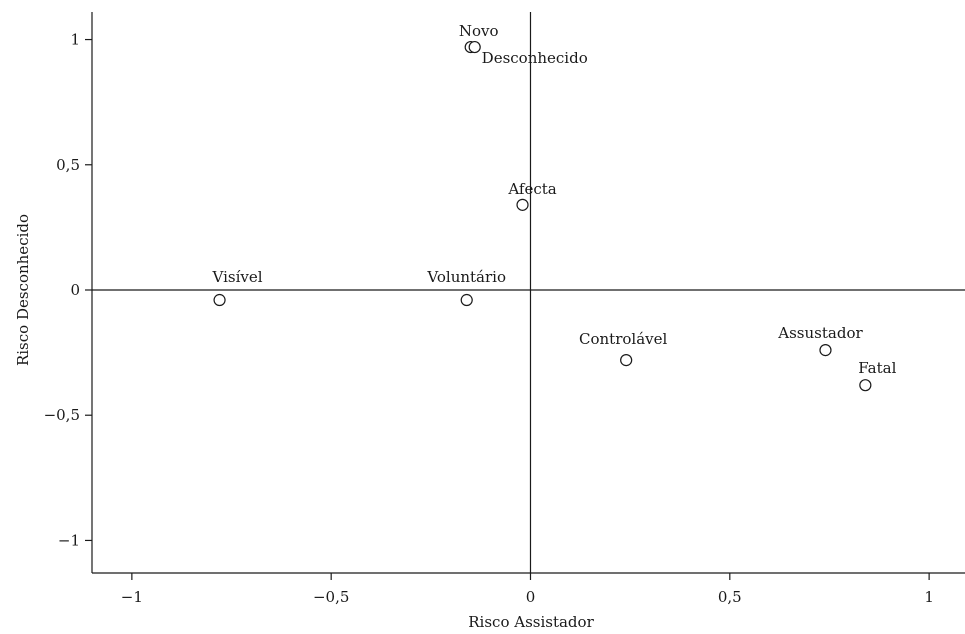 The height and width of the screenshot is (634, 965). Describe the element at coordinates (466, 277) in the screenshot. I see `data-point-label: Voluntário` at that location.